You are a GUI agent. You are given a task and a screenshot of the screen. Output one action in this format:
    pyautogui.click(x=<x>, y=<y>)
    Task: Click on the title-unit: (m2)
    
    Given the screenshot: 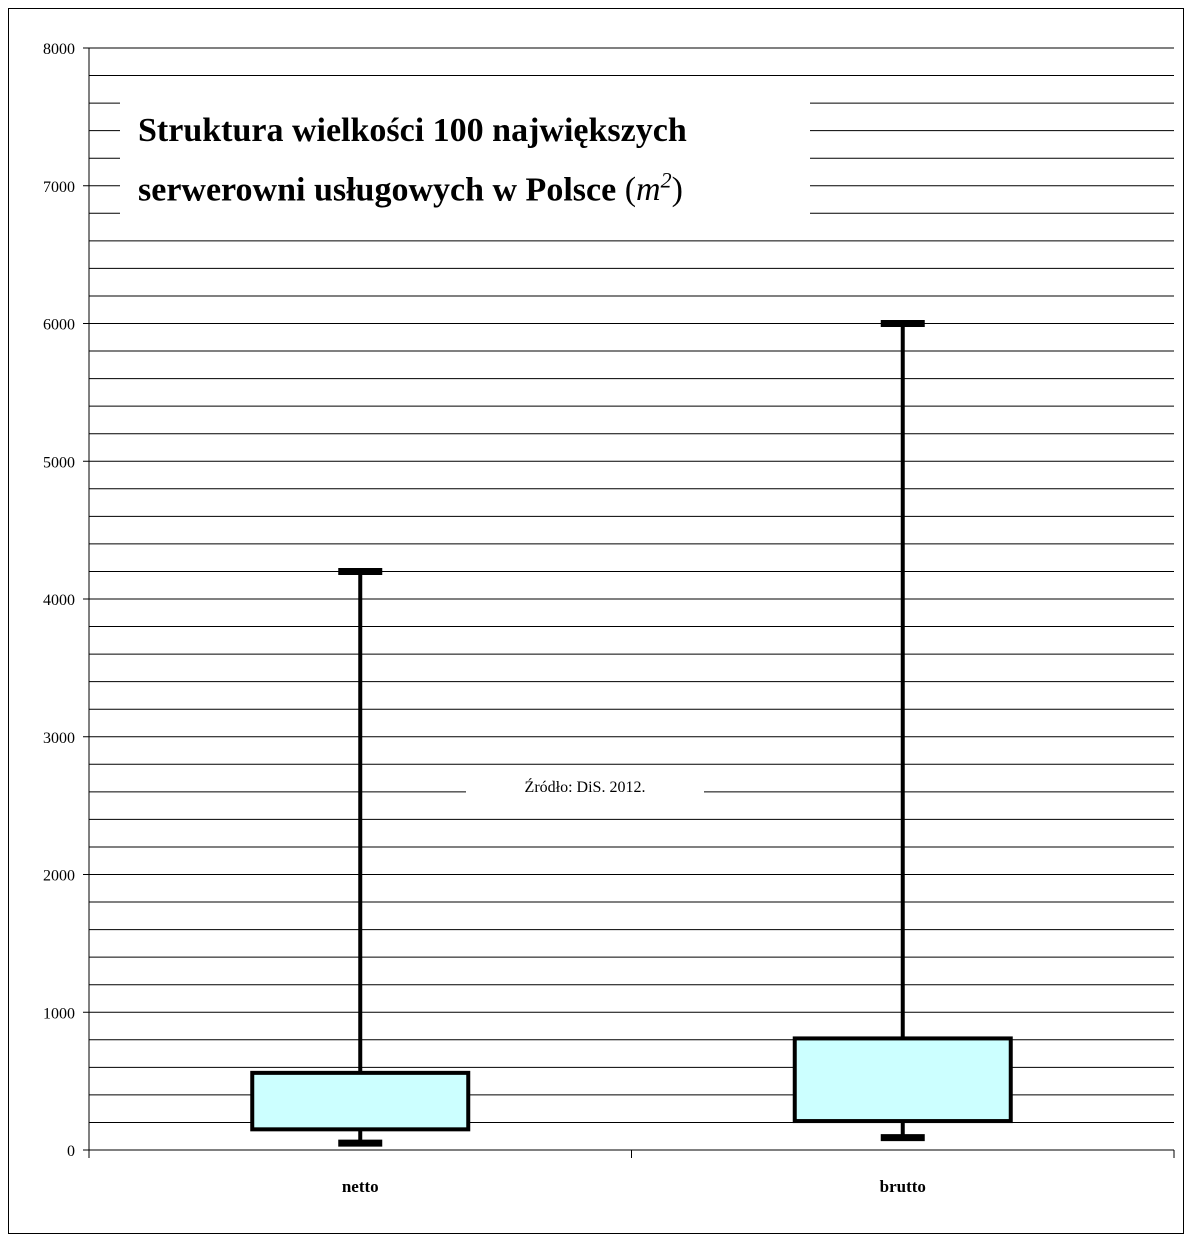 What is the action you would take?
    pyautogui.click(x=653, y=188)
    